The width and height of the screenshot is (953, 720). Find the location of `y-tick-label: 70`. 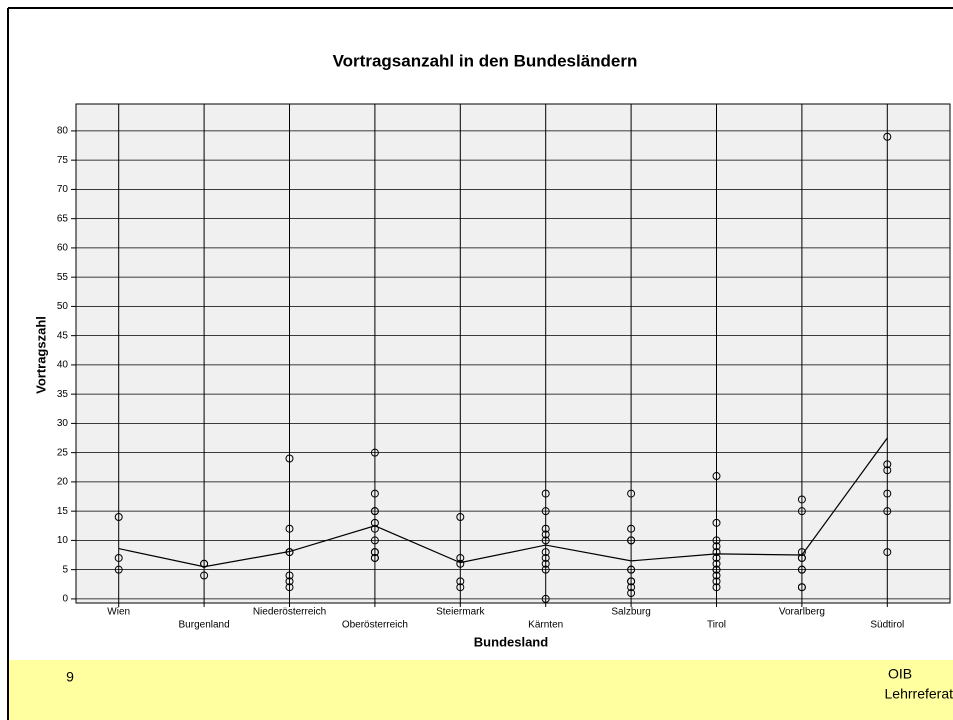

y-tick-label: 70 is located at coordinates (63, 189).